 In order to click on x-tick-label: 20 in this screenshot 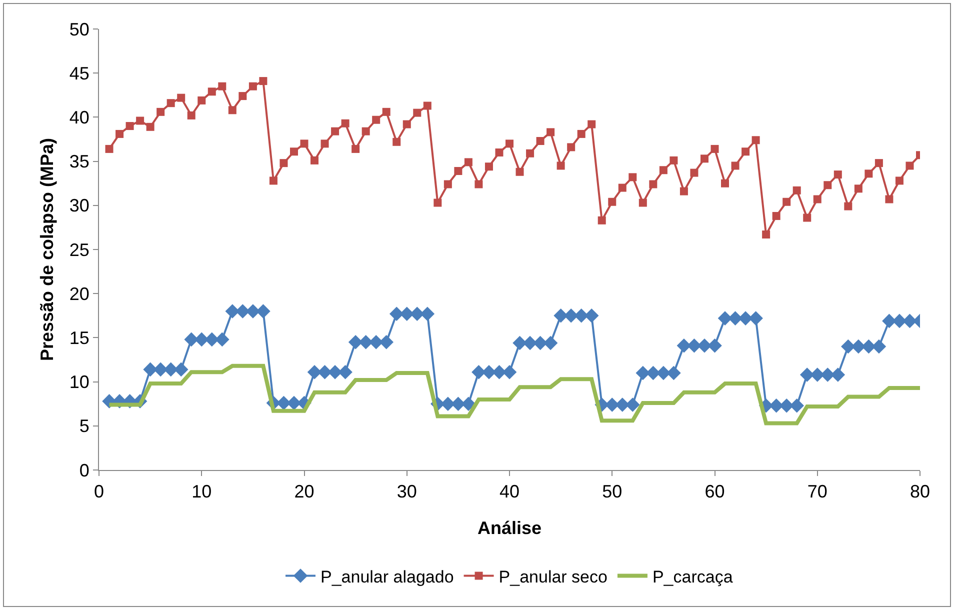, I will do `click(304, 492)`.